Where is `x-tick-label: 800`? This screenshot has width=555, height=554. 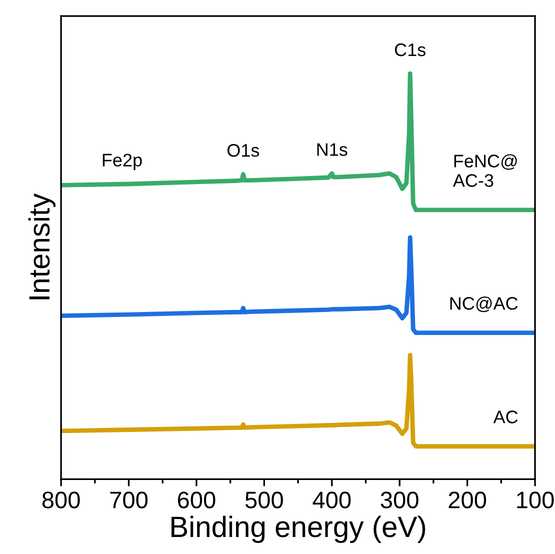
x-tick-label: 800 is located at coordinates (61, 500).